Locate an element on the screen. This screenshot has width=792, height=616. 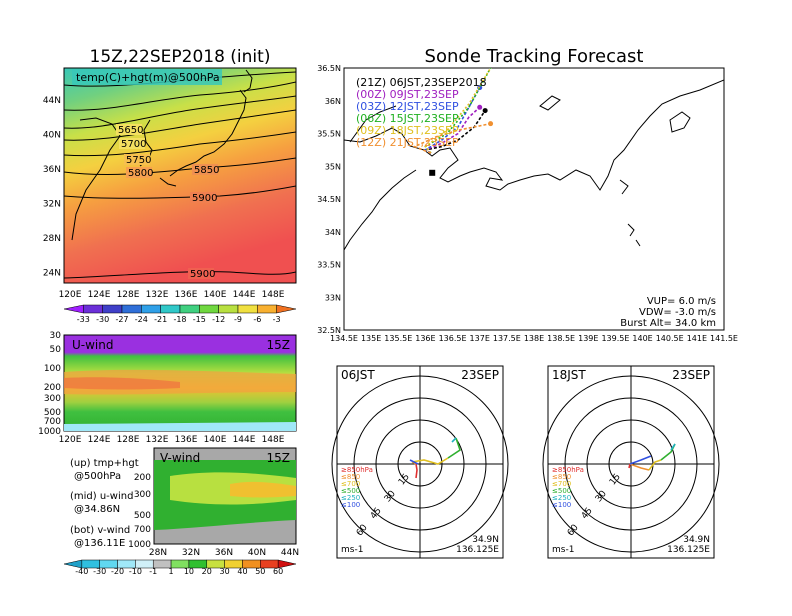
pressure-level-label: ≤250 is located at coordinates (561, 498).